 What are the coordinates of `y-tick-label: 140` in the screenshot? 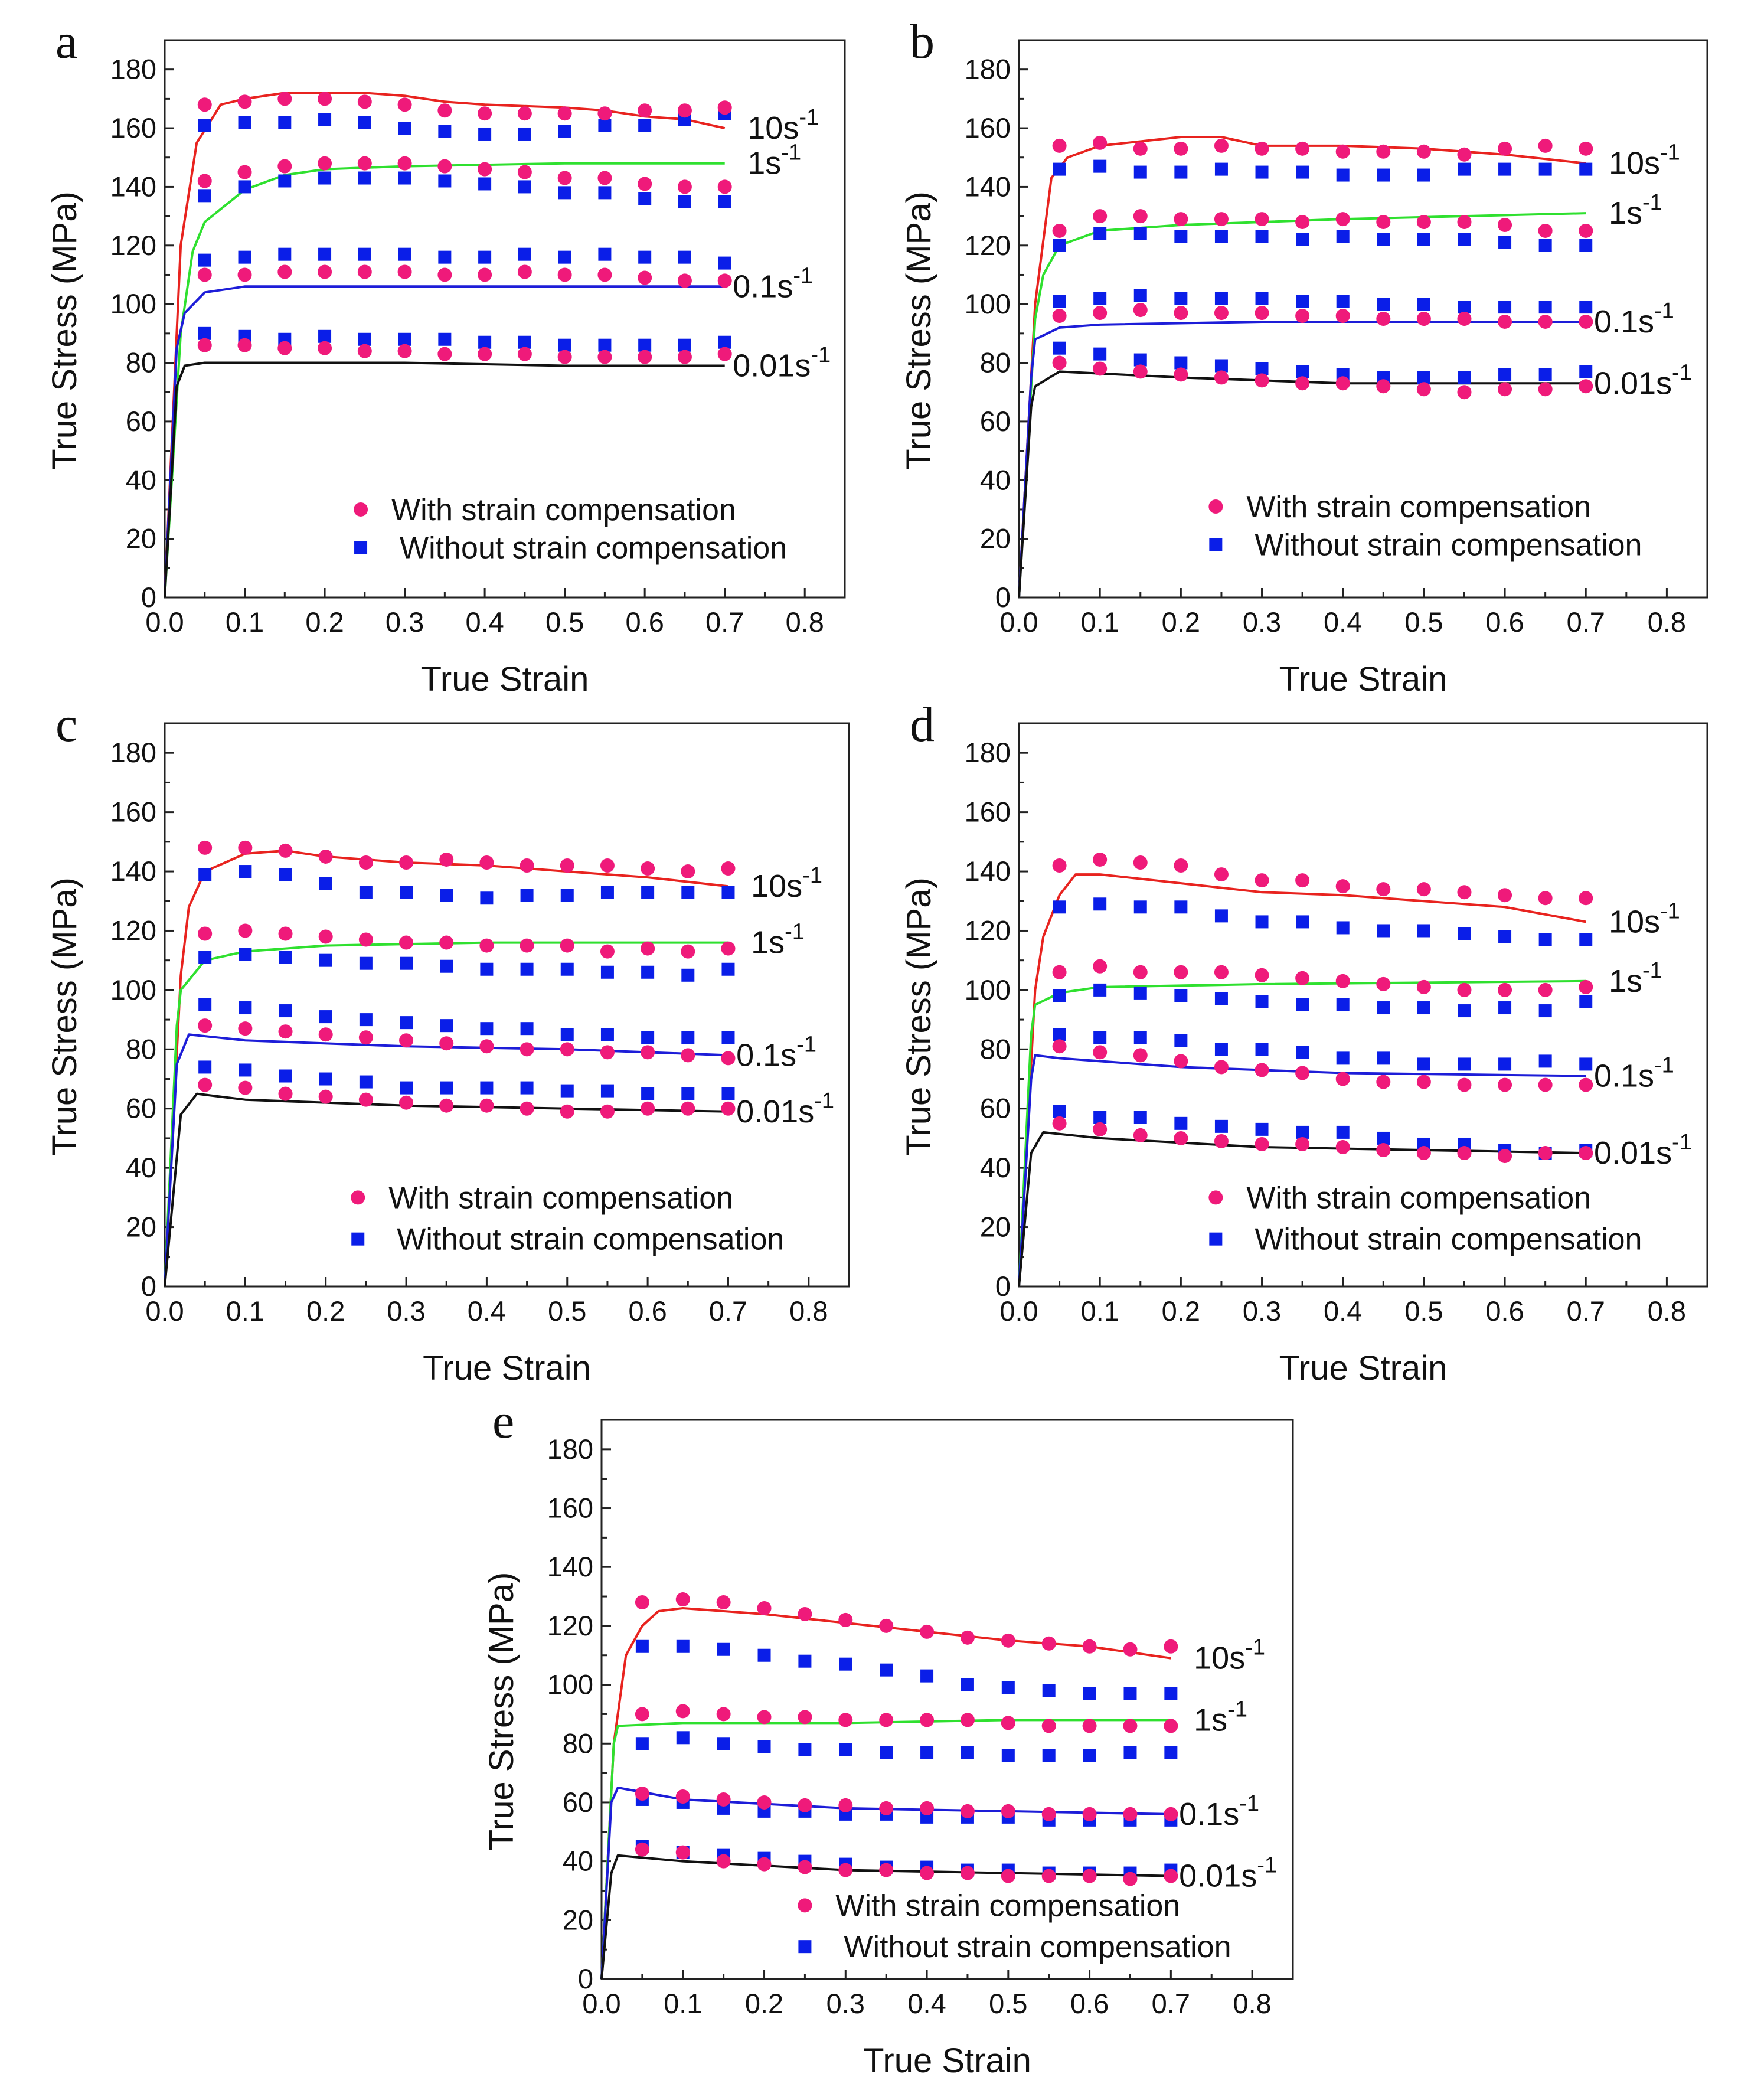 It's located at (133, 871).